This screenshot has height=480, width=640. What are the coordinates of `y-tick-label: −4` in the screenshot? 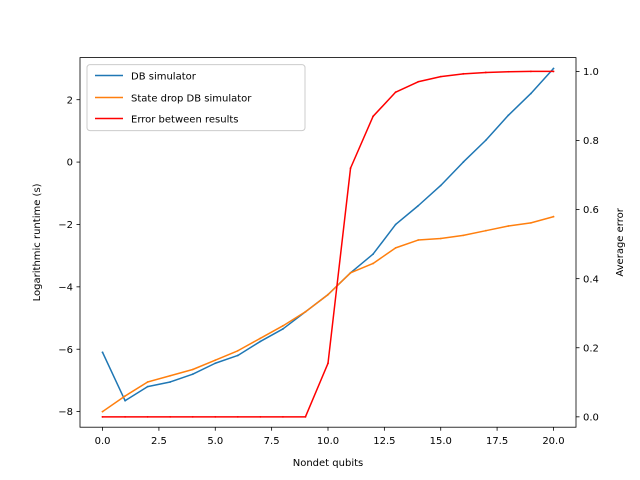 It's located at (65, 287).